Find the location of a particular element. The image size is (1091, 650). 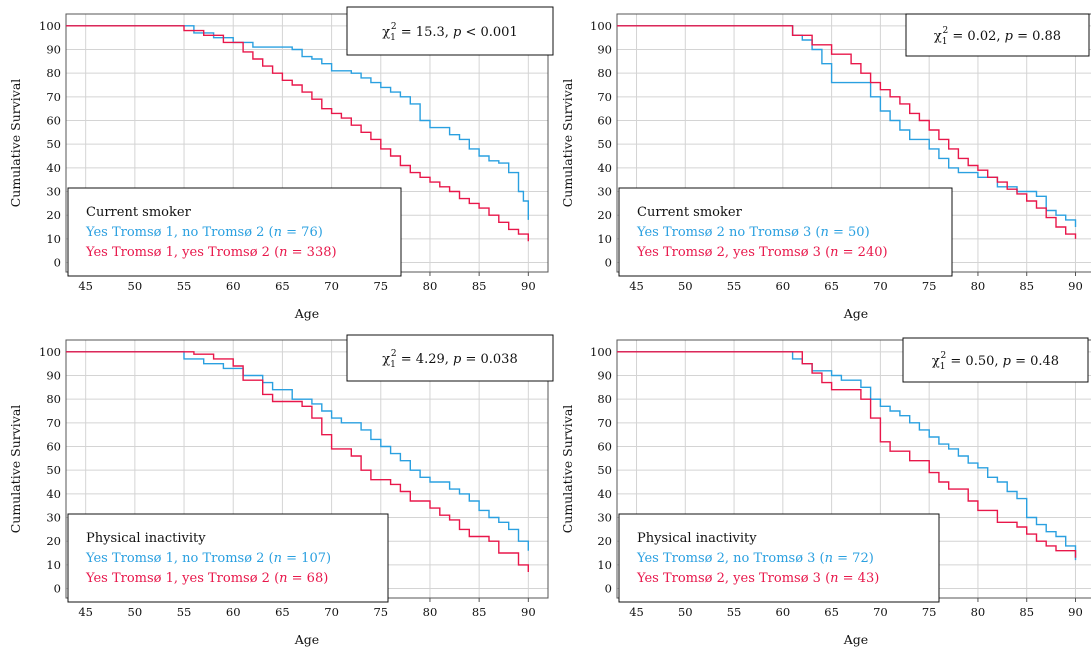

legend-entry-label: Yes Tromsø 2, yes Tromsø 3 ( is located at coordinates (733, 252).